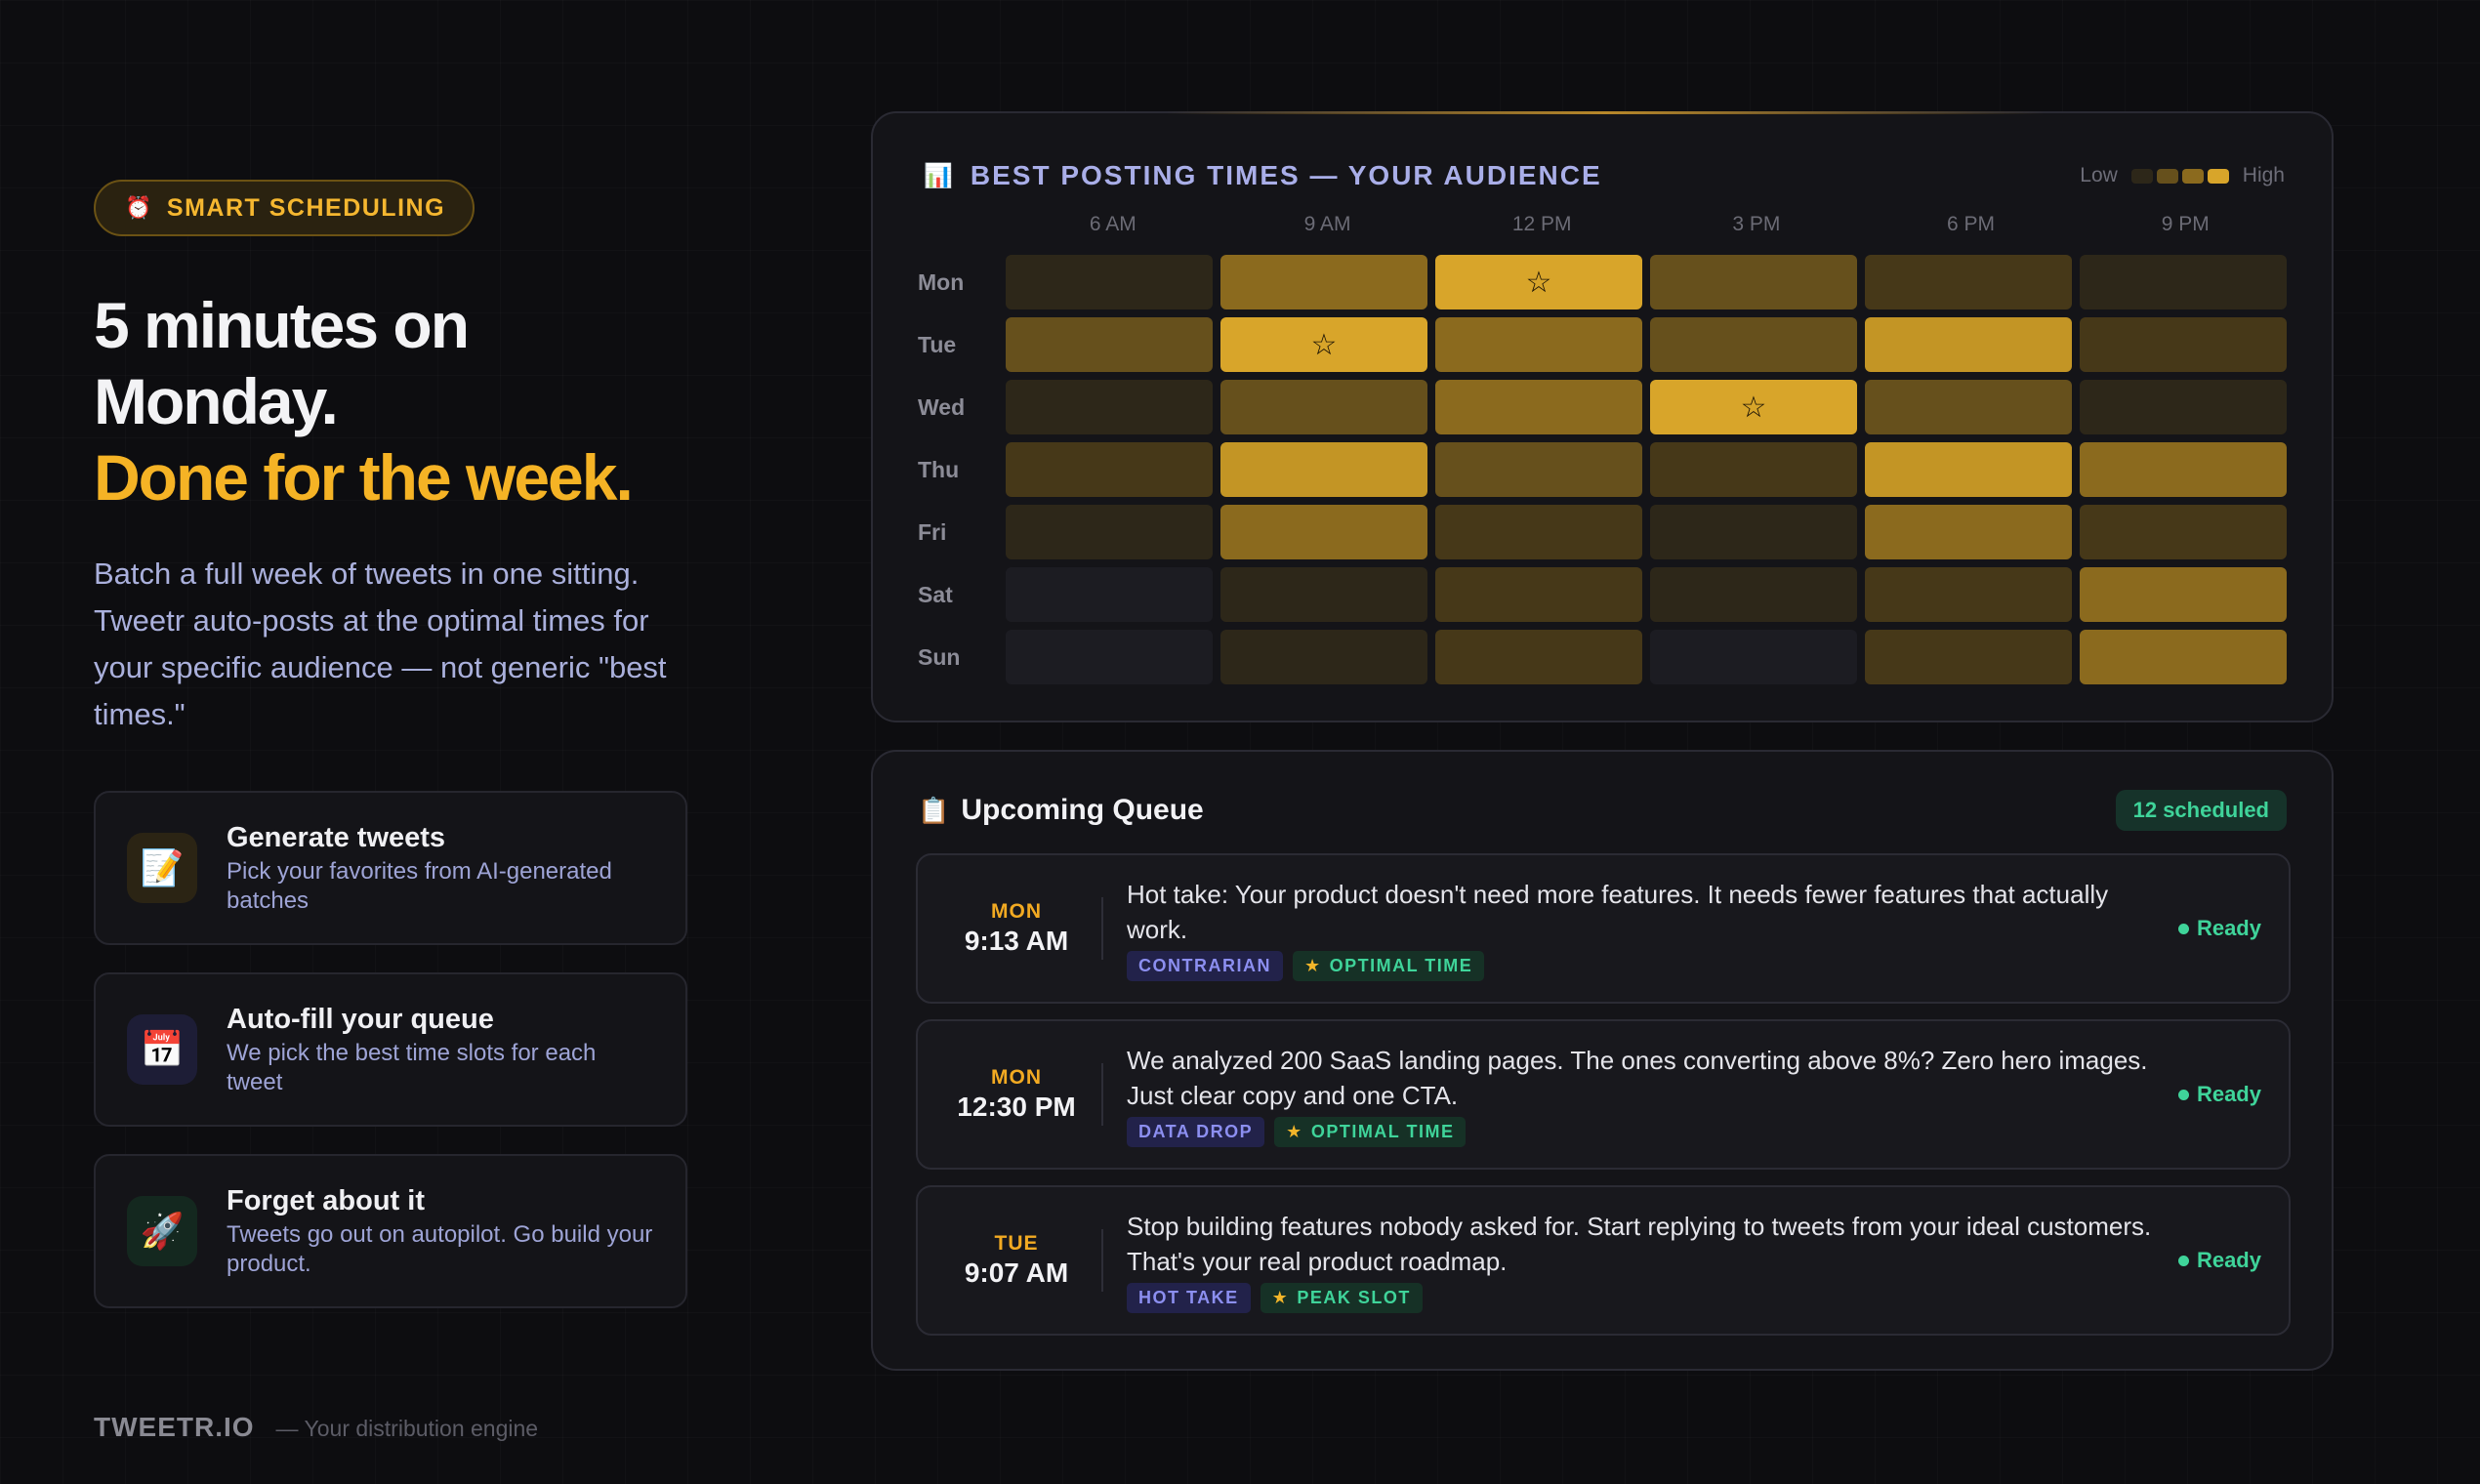  Describe the element at coordinates (2185, 224) in the screenshot. I see `hour-label: 9 PM` at that location.